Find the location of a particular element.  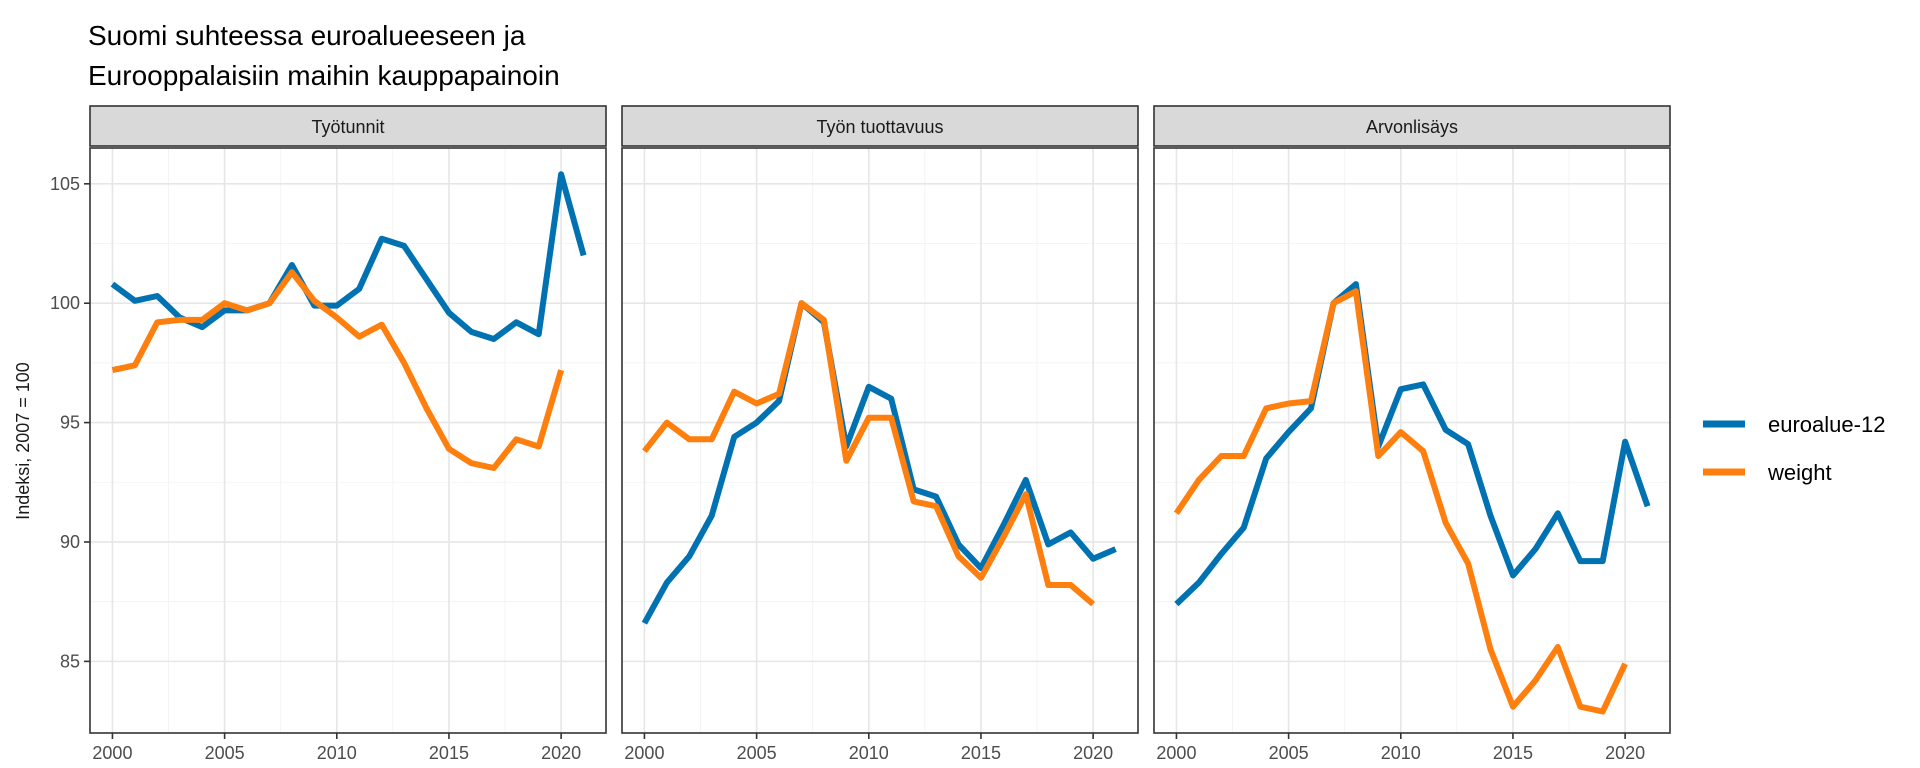

legend-label: weight is located at coordinates (1799, 472).